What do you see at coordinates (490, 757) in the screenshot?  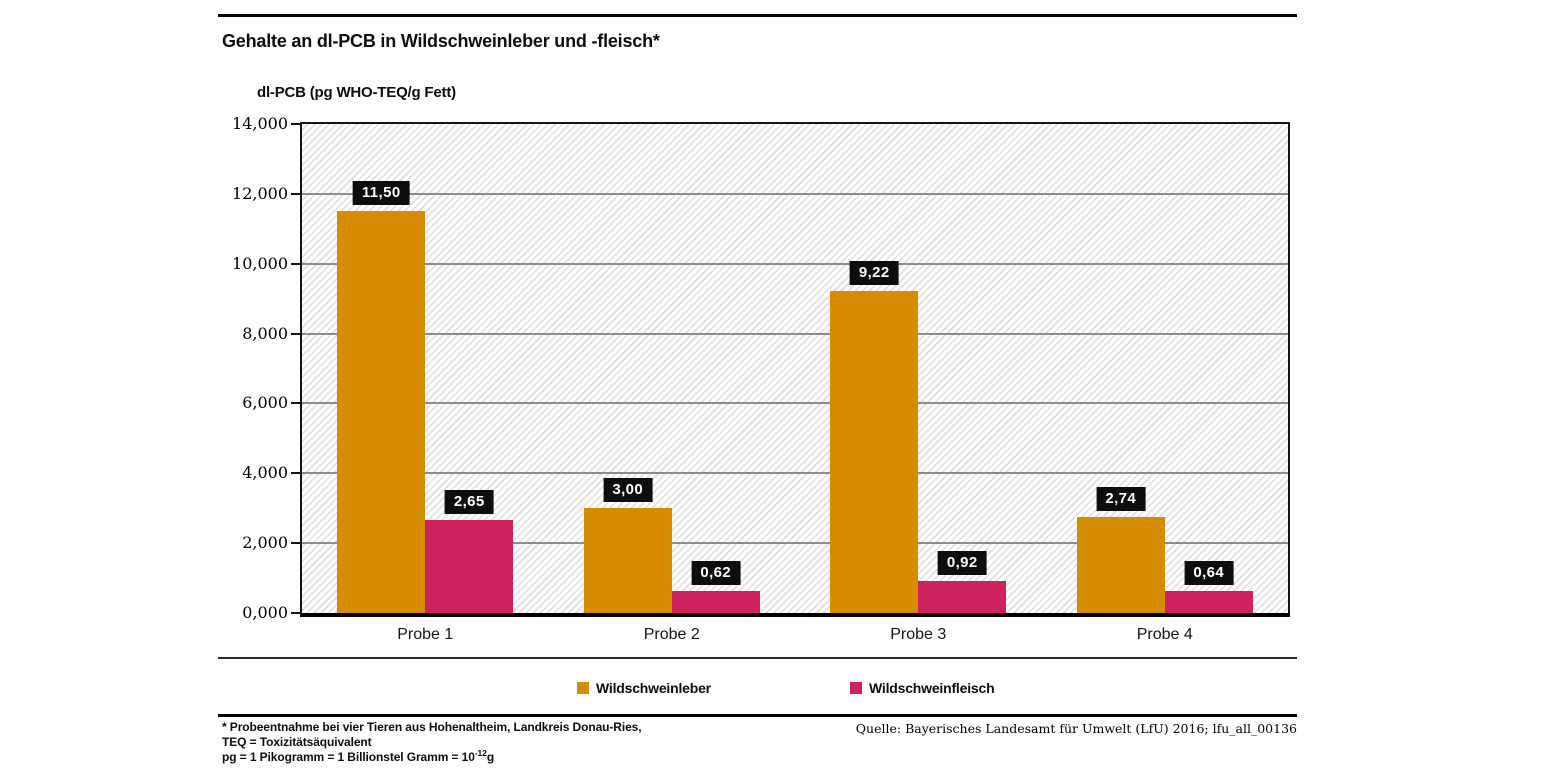 I see `footnote-line-3-suffix: g` at bounding box center [490, 757].